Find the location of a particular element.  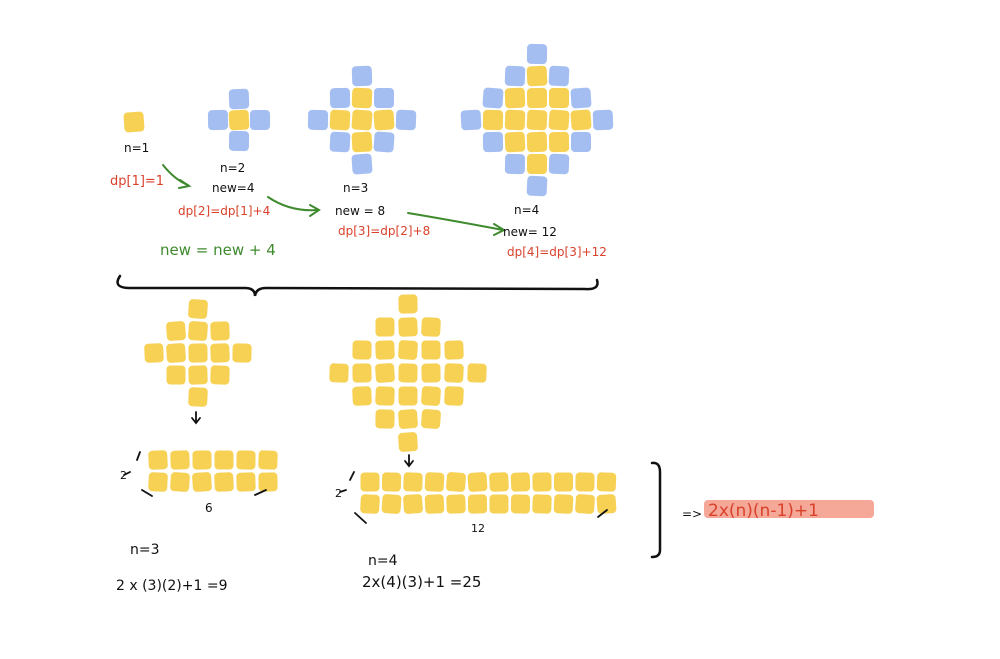

n2-label: n=2 is located at coordinates (232, 168).